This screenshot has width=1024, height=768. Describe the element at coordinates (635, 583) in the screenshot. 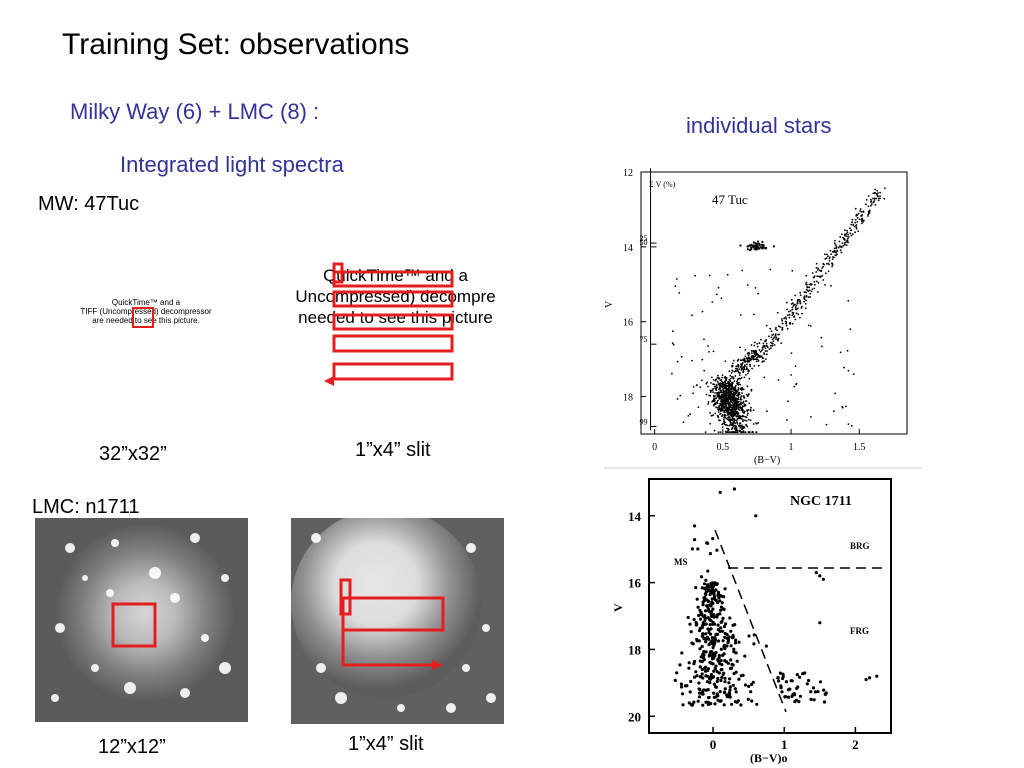

I see `cmd2-ytick-label: 16` at that location.